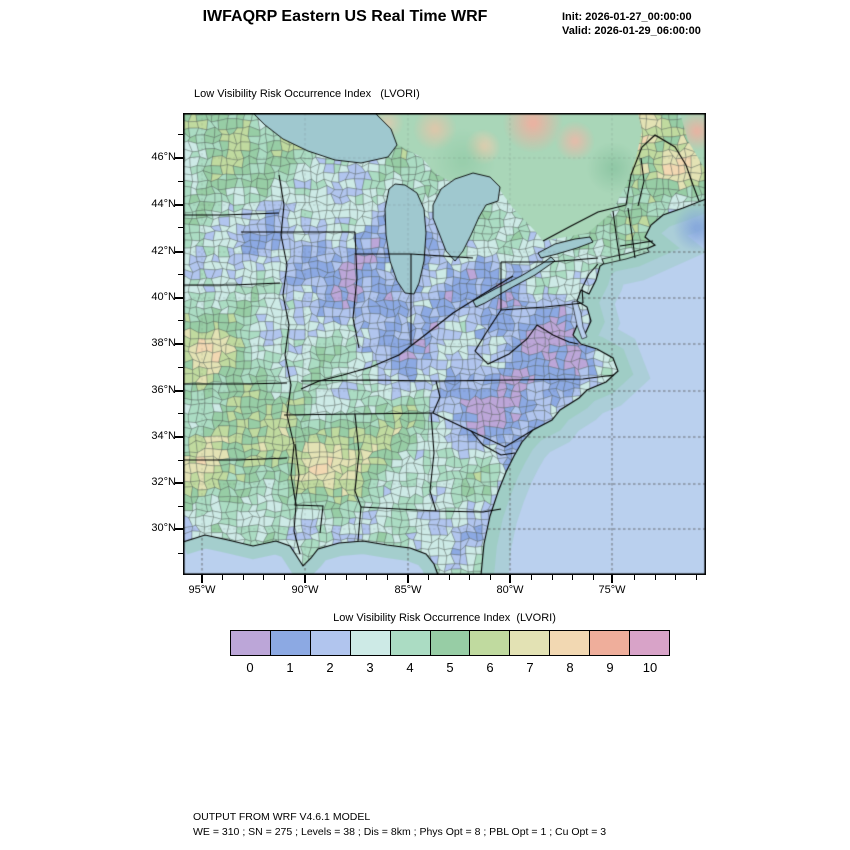  I want to click on lat-label: 44°N, so click(163, 204).